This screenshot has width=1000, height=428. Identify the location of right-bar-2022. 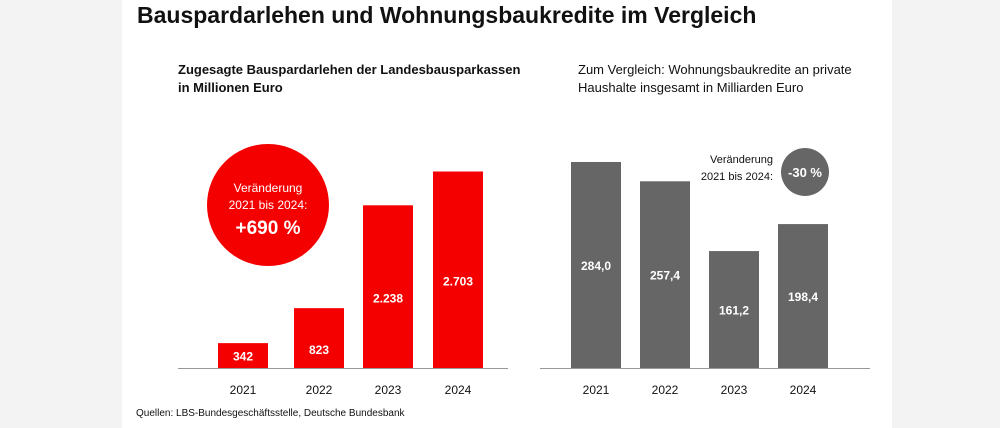
(665, 274).